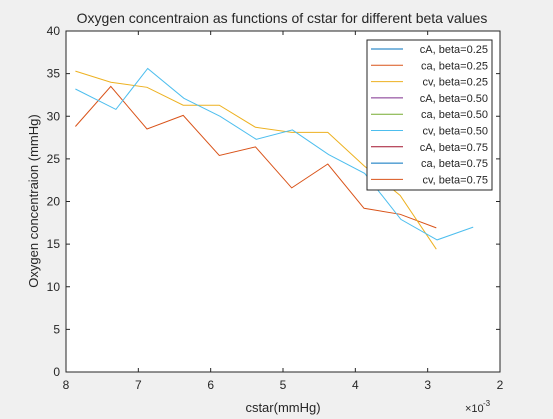  What do you see at coordinates (454, 164) in the screenshot?
I see `legend-label: ca, beta=0.75` at bounding box center [454, 164].